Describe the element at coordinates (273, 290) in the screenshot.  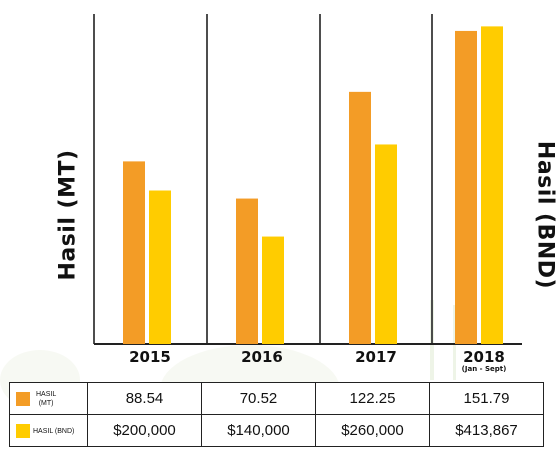
I see `bar-bnd: HASIL (BND) 2016: 140000` at that location.